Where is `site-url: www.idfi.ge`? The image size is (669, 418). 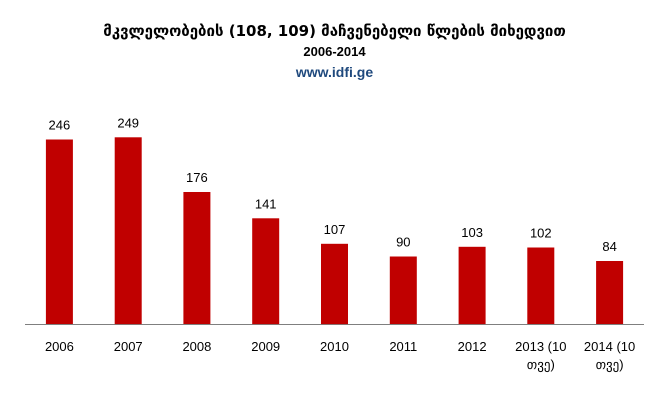
site-url: www.idfi.ge is located at coordinates (334, 72).